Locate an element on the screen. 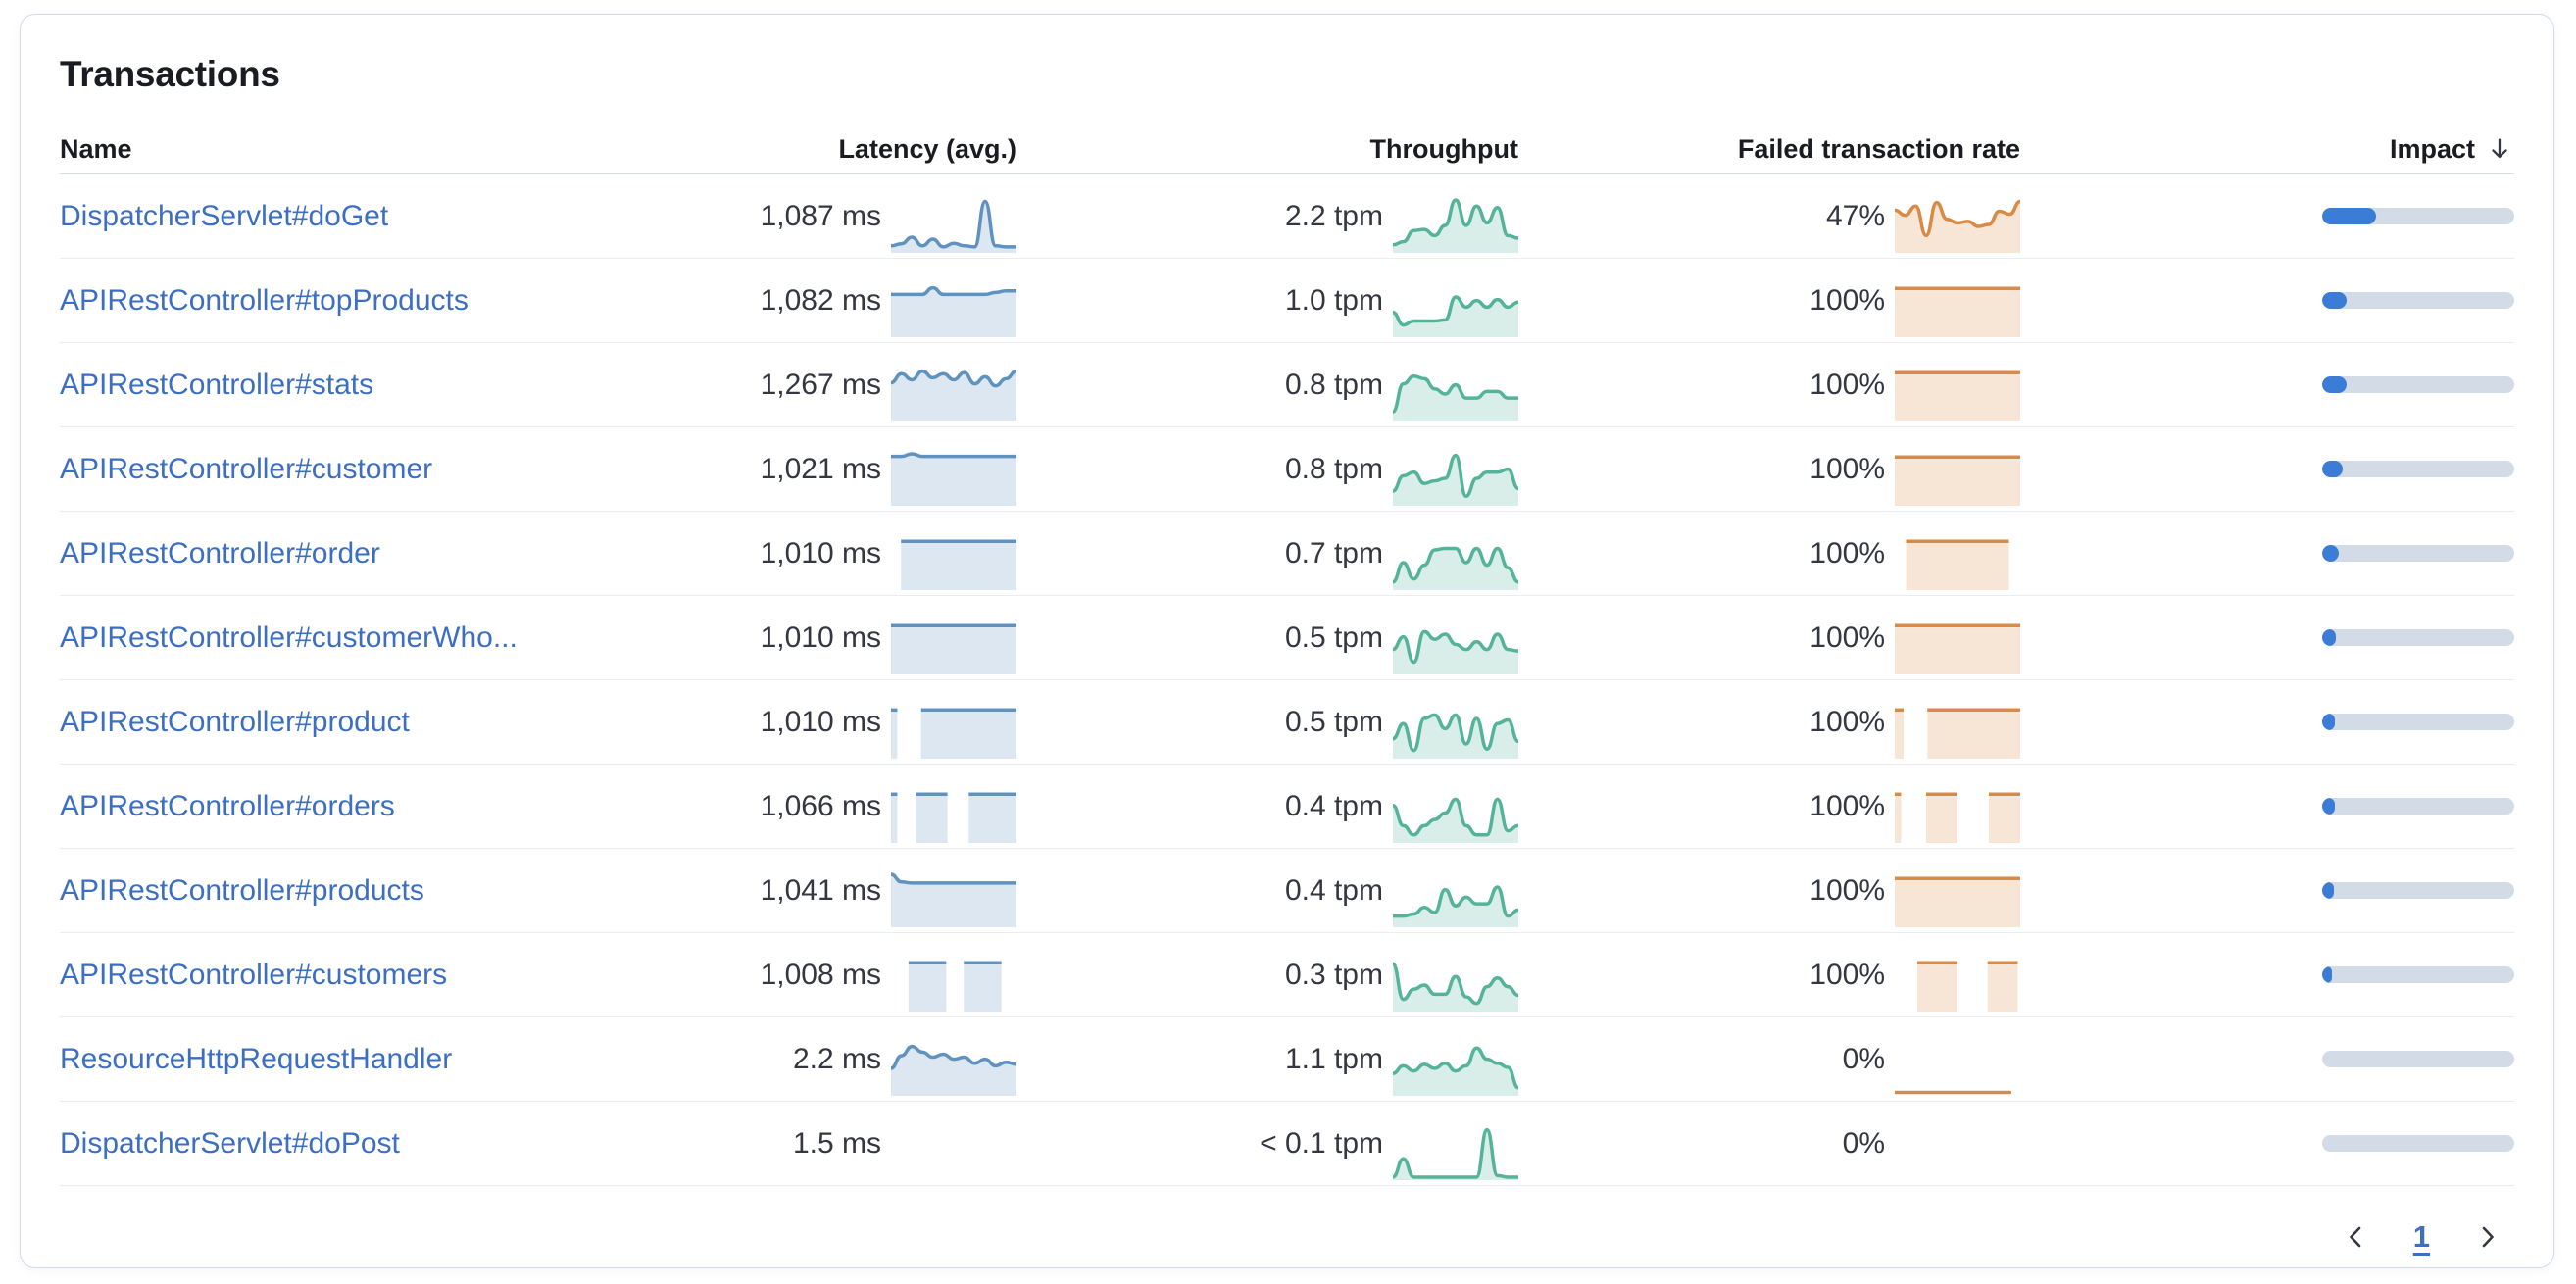 The height and width of the screenshot is (1284, 2576). latency-cell: 2.2 ms is located at coordinates (792, 1059).